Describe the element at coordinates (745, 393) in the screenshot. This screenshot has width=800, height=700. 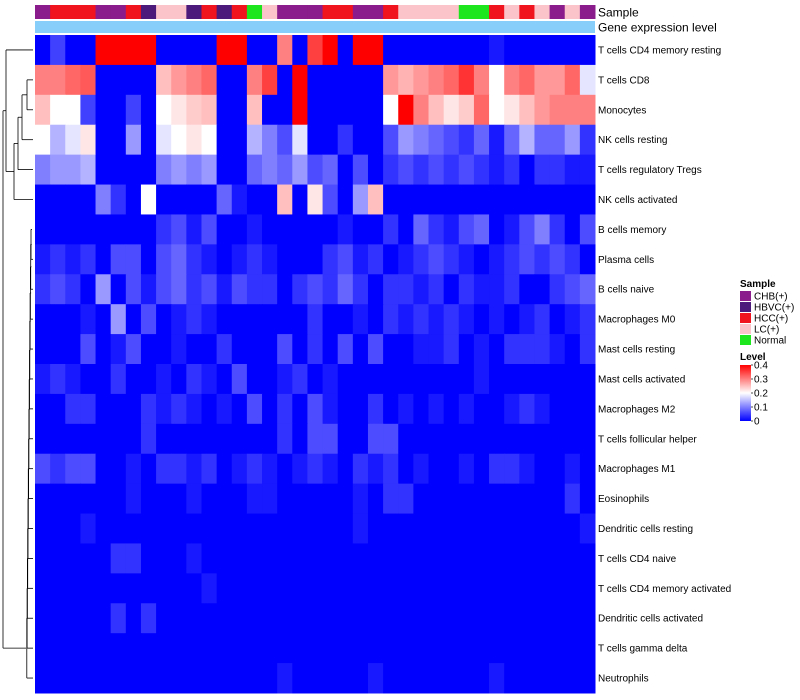
I see `legend-level-colorbar` at that location.